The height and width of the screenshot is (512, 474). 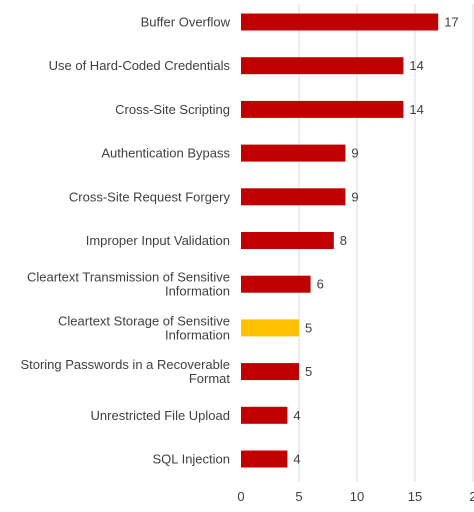 I want to click on category-label: Storing Passwords in a Recoverable Format, so click(x=125, y=371).